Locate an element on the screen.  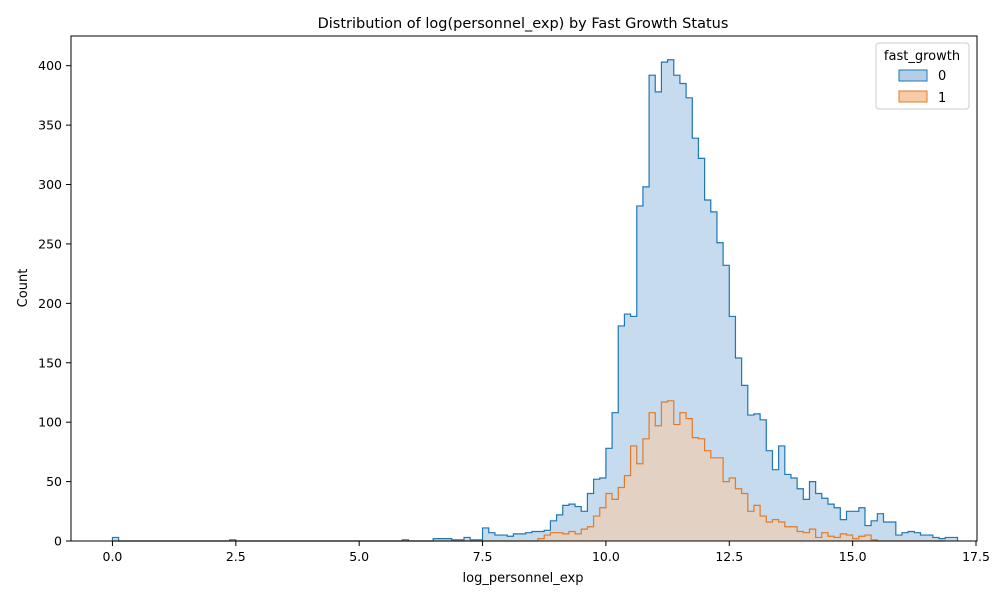
y-tick-label: 250 is located at coordinates (50, 243).